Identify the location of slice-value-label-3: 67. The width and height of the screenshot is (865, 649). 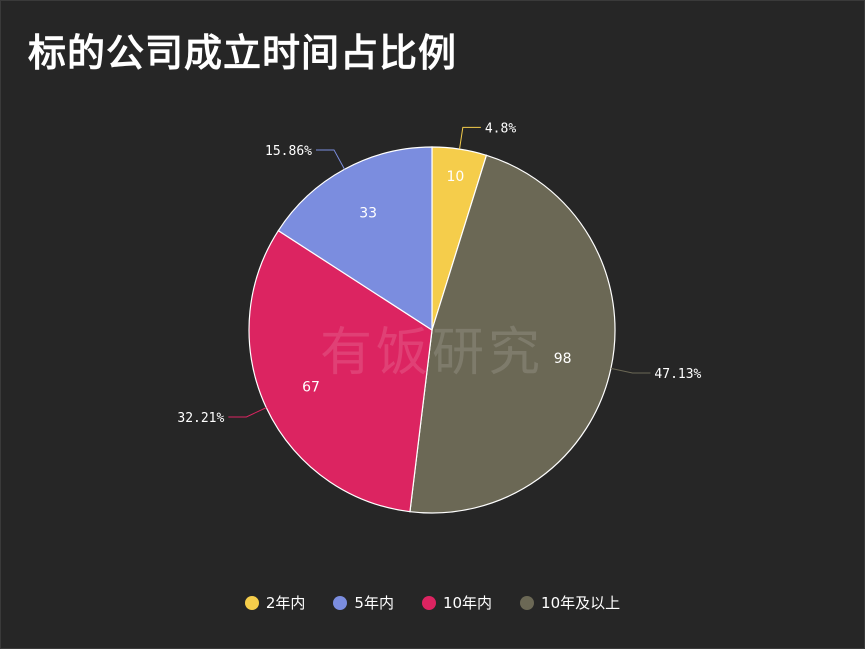
(311, 388).